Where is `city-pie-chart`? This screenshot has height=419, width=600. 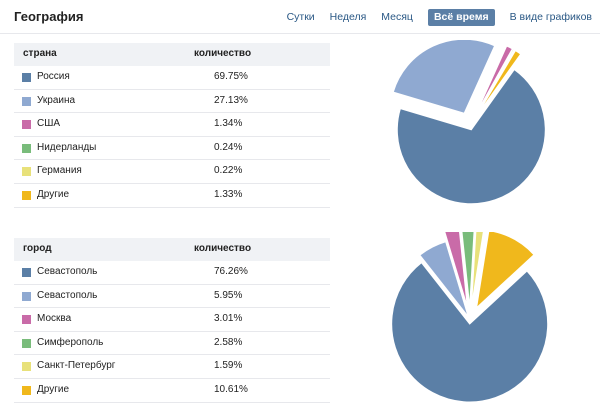 city-pie-chart is located at coordinates (470, 317).